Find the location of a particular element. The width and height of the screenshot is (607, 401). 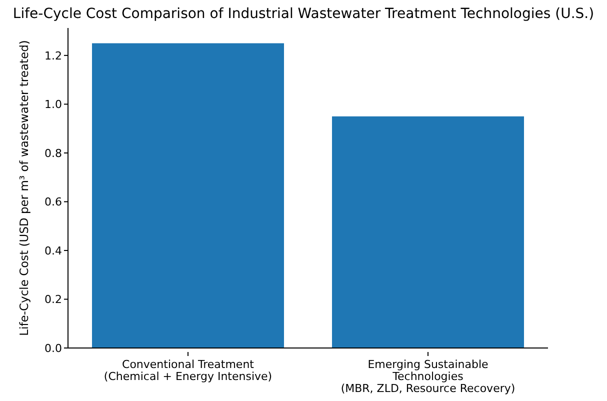

y-tick-label: 0.6 is located at coordinates (53, 202).